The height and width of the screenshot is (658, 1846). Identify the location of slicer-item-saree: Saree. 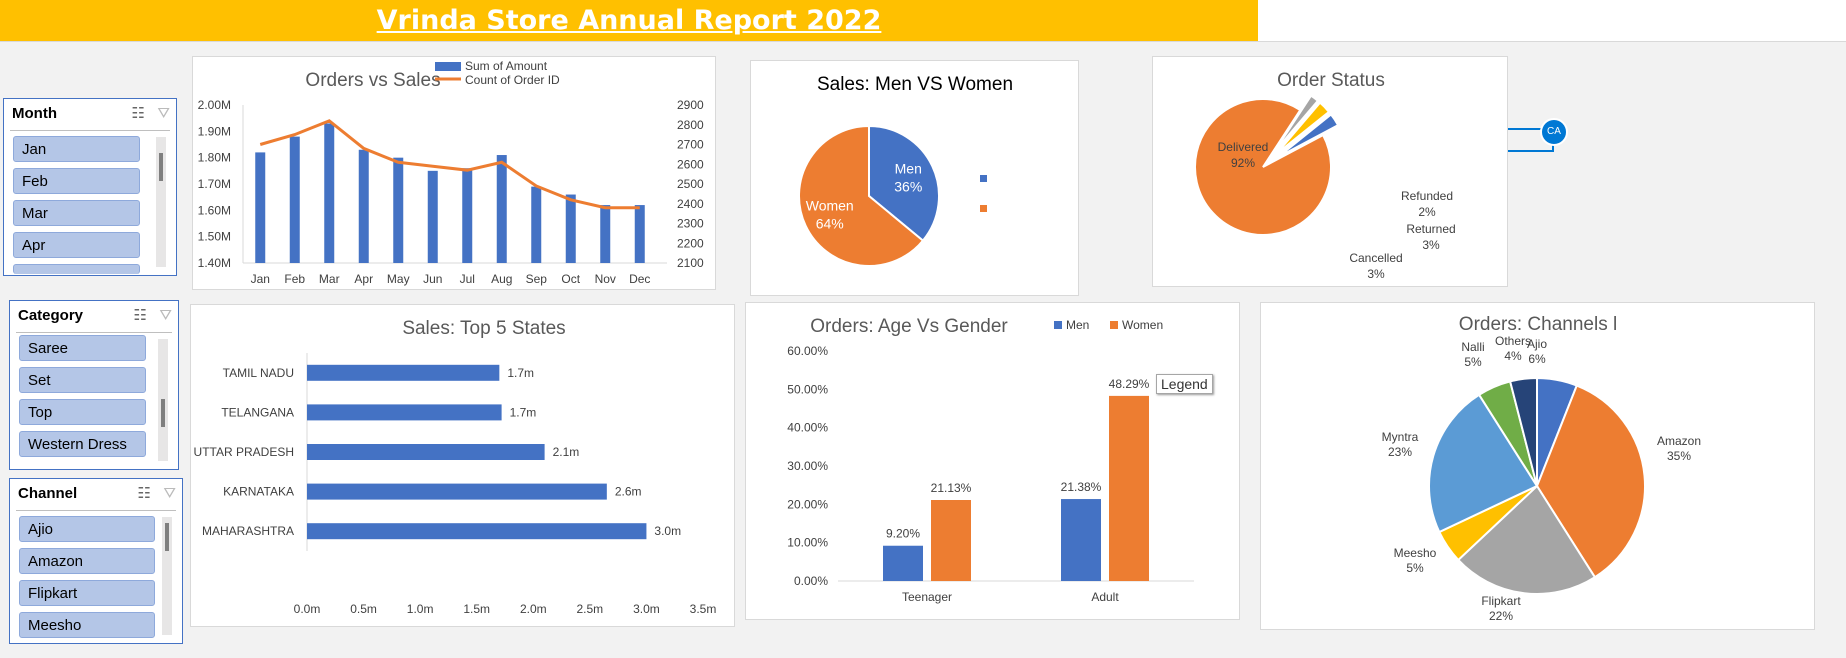
(82, 348).